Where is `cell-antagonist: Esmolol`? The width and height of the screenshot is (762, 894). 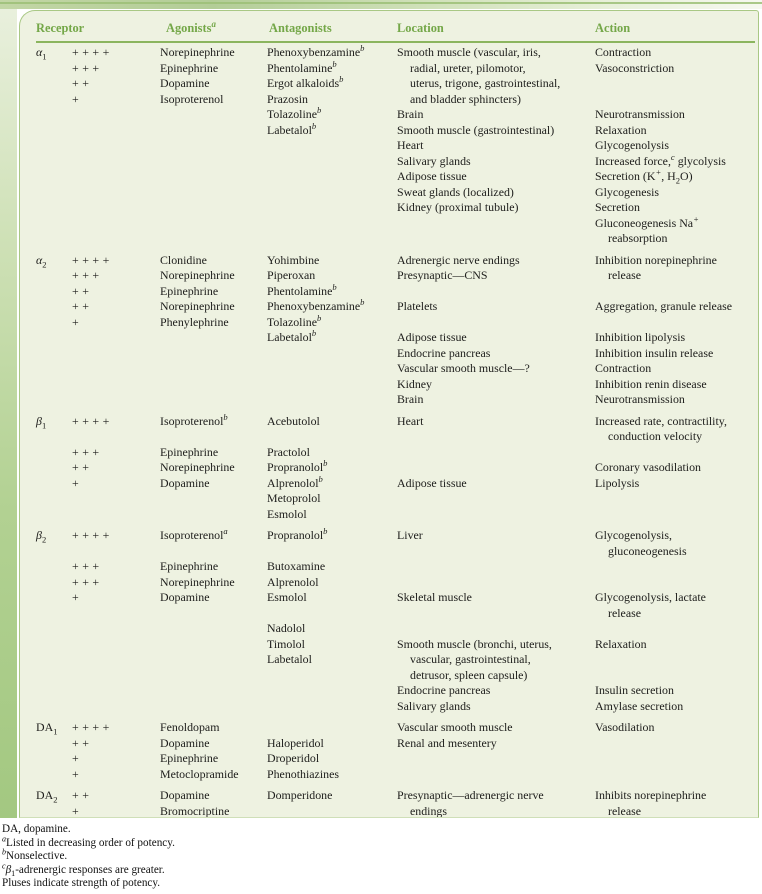
cell-antagonist: Esmolol is located at coordinates (287, 513).